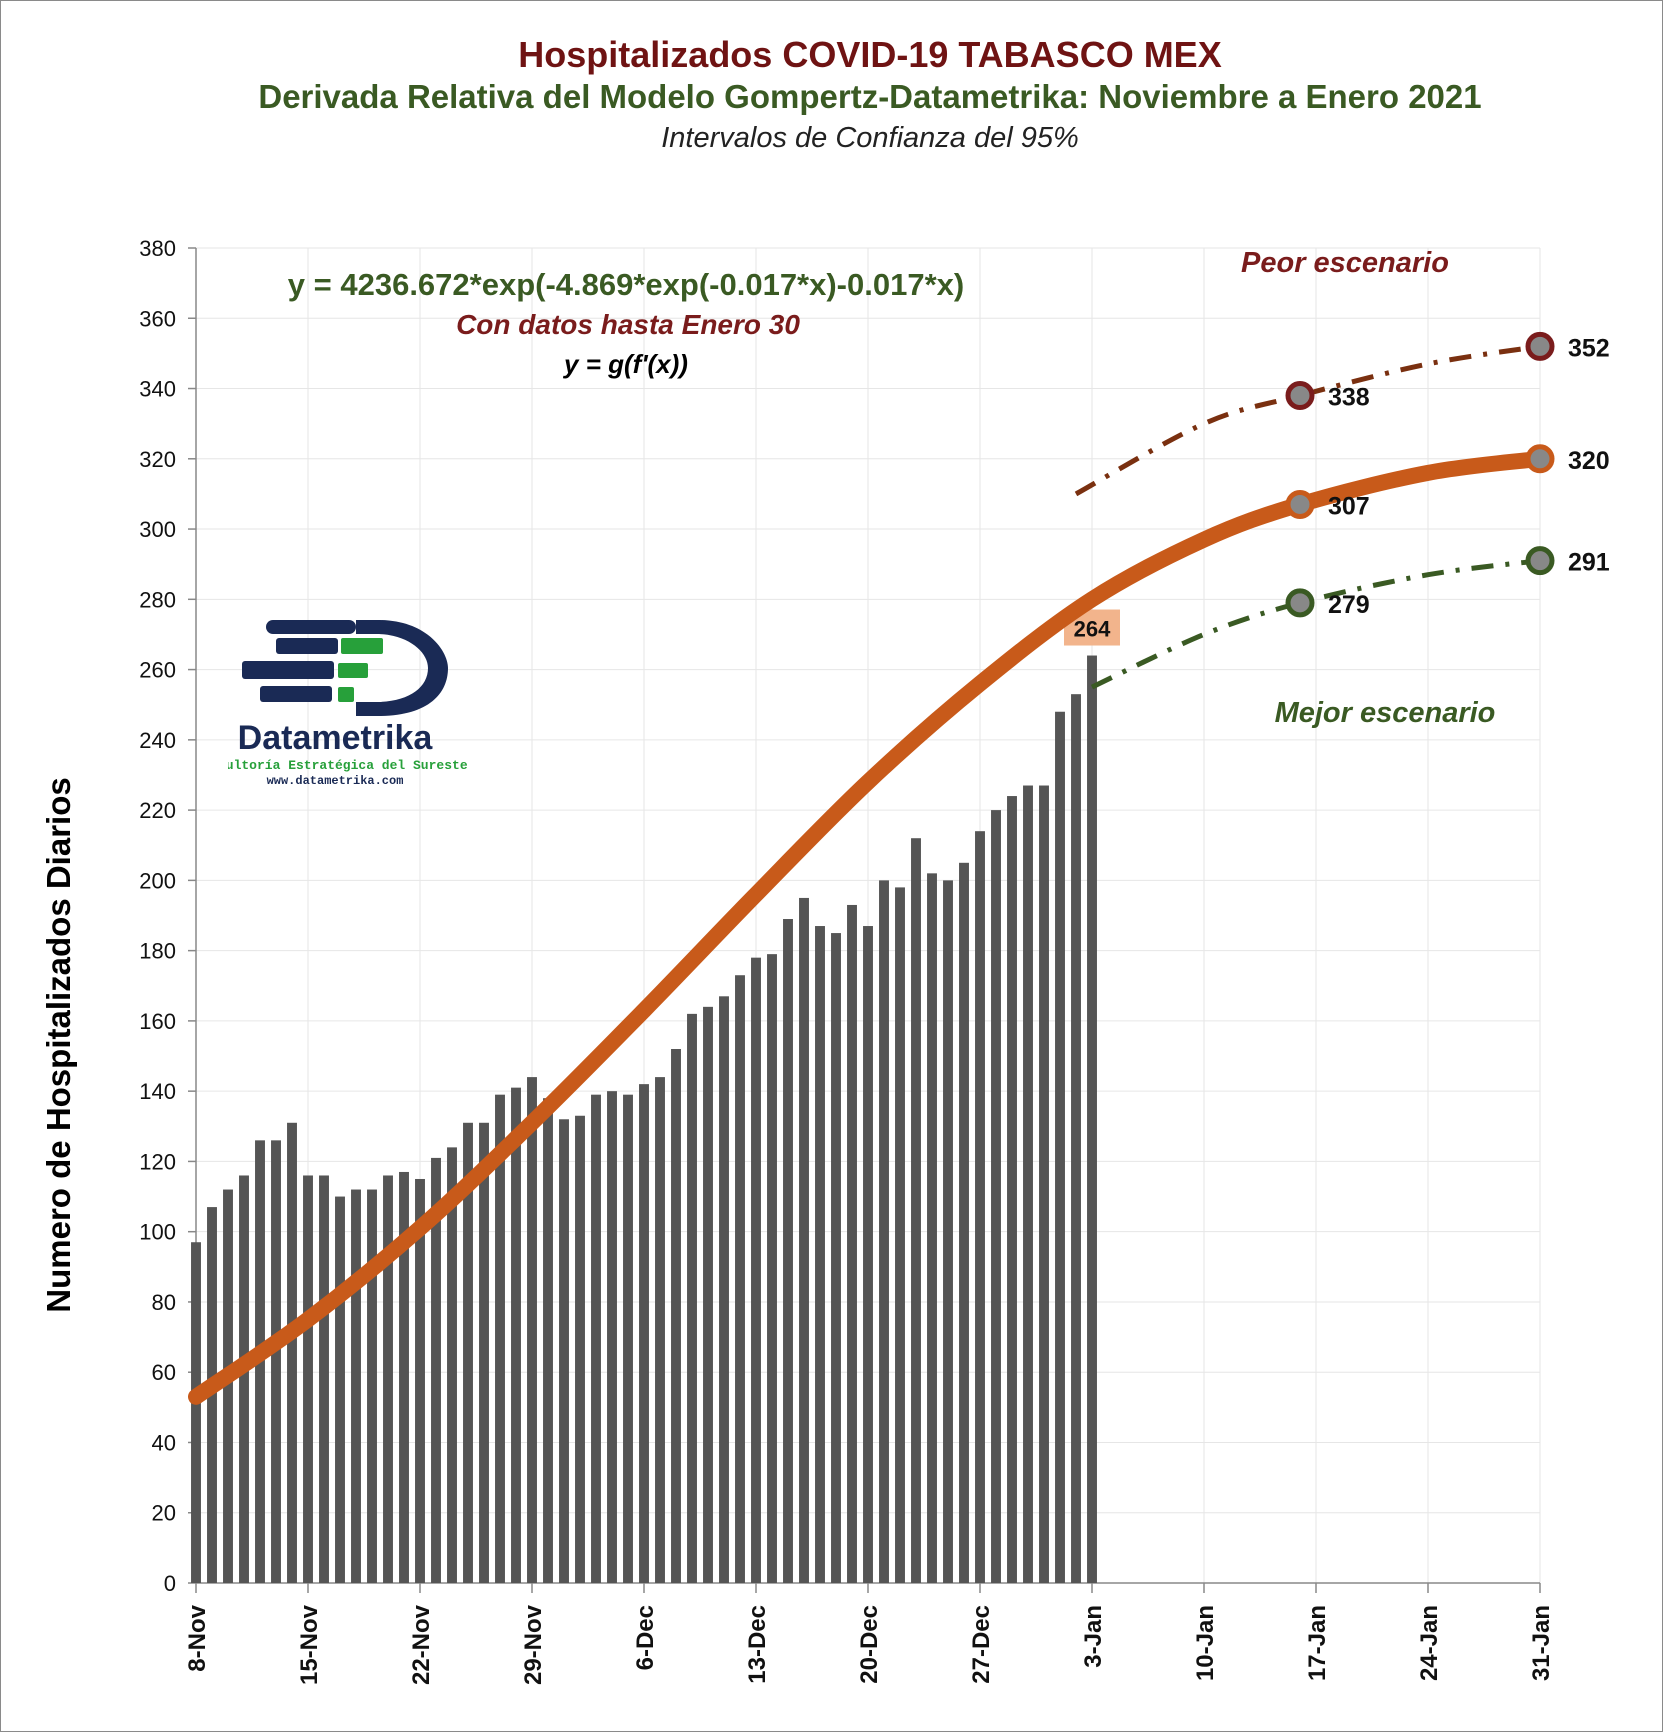 The image size is (1665, 1734). Describe the element at coordinates (1589, 563) in the screenshot. I see `best-marker-label: 291` at that location.